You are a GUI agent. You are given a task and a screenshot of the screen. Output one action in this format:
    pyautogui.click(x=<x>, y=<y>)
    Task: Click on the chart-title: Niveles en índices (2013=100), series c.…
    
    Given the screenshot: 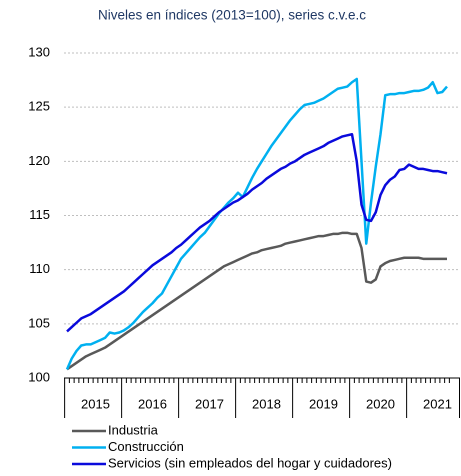 What is the action you would take?
    pyautogui.click(x=232, y=15)
    